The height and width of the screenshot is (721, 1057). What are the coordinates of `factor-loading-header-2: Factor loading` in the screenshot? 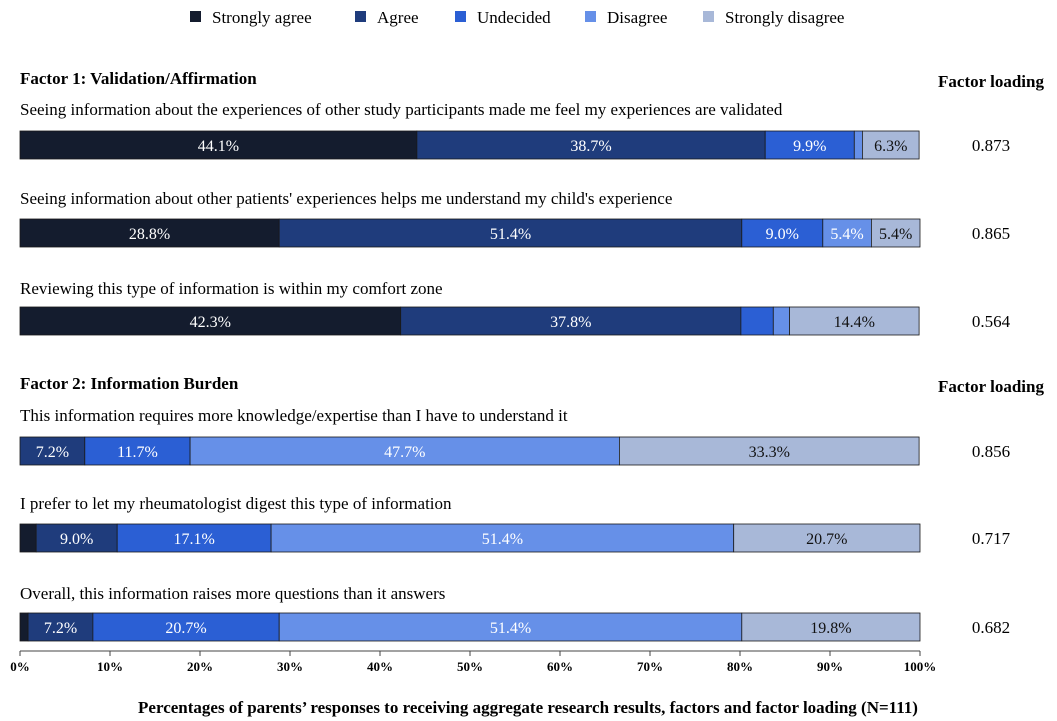 It's located at (991, 386).